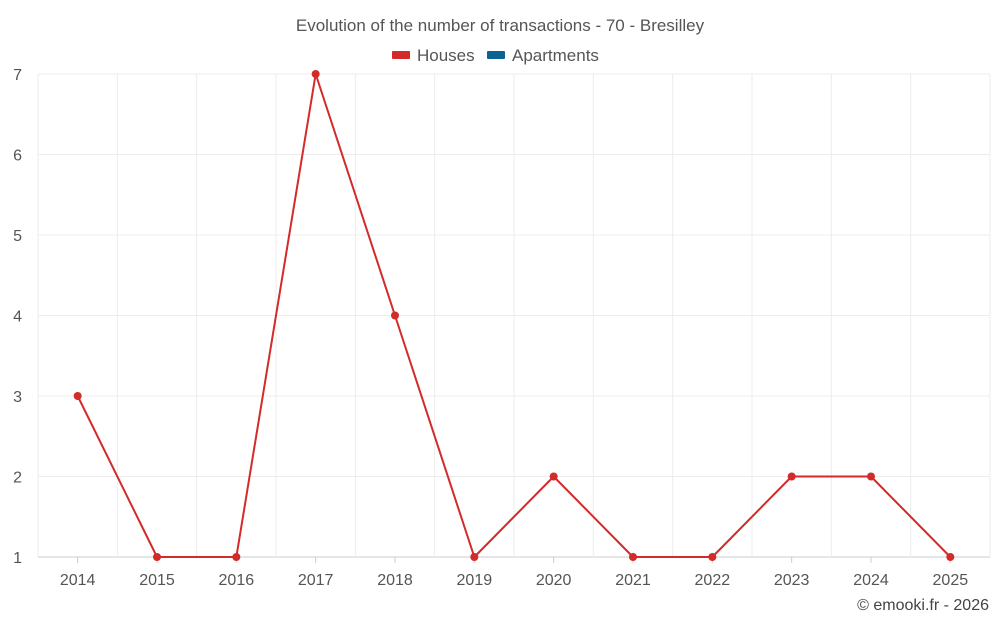  I want to click on y-tick-label: 2, so click(17, 478).